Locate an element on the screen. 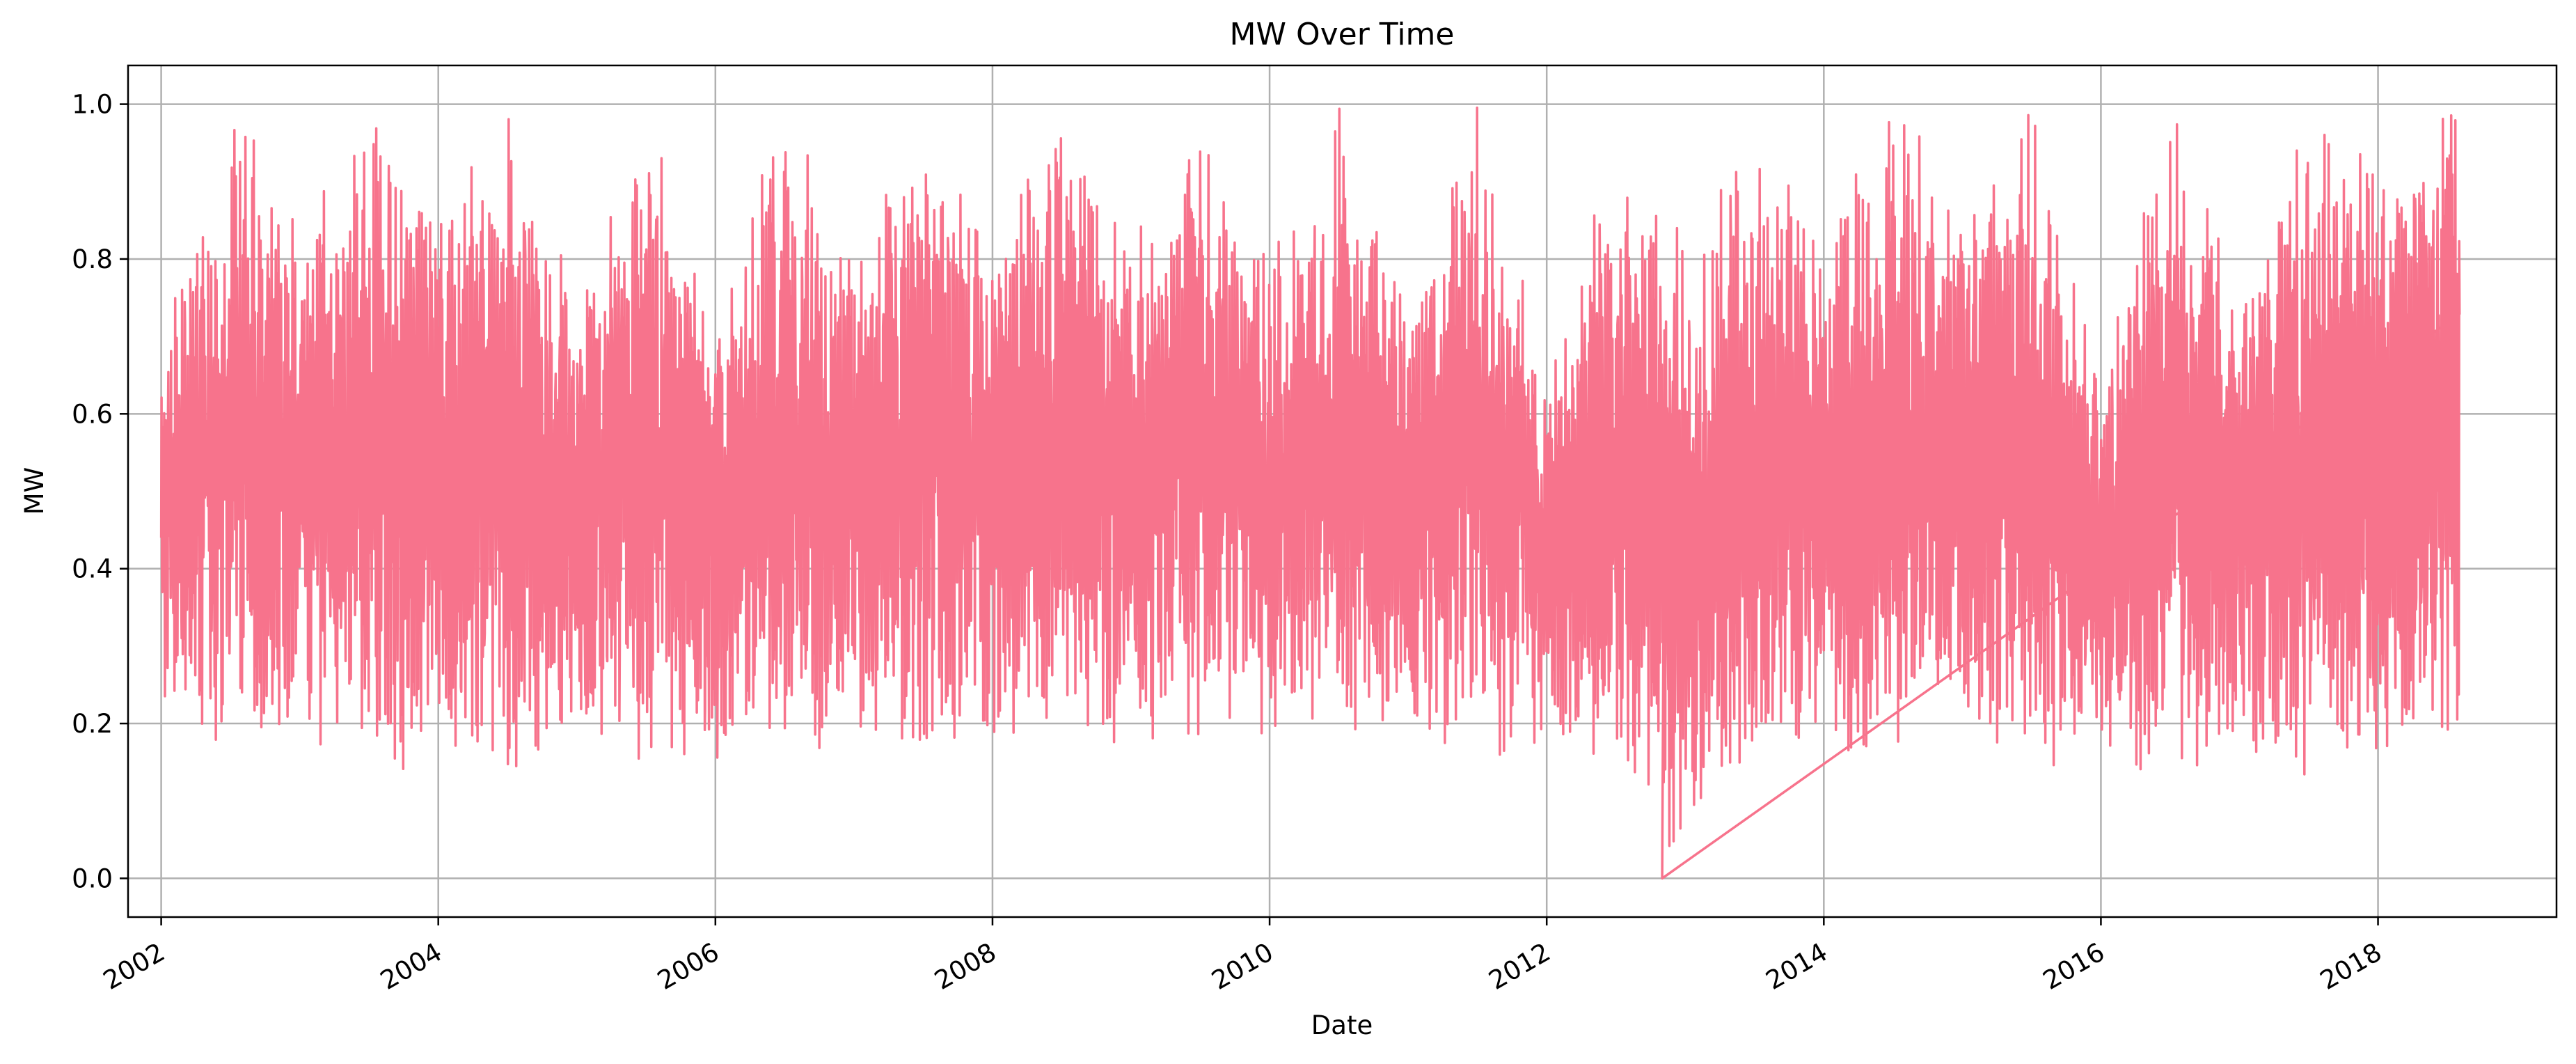 This screenshot has width=2576, height=1064. y-tick-label: 1.0 is located at coordinates (92, 105).